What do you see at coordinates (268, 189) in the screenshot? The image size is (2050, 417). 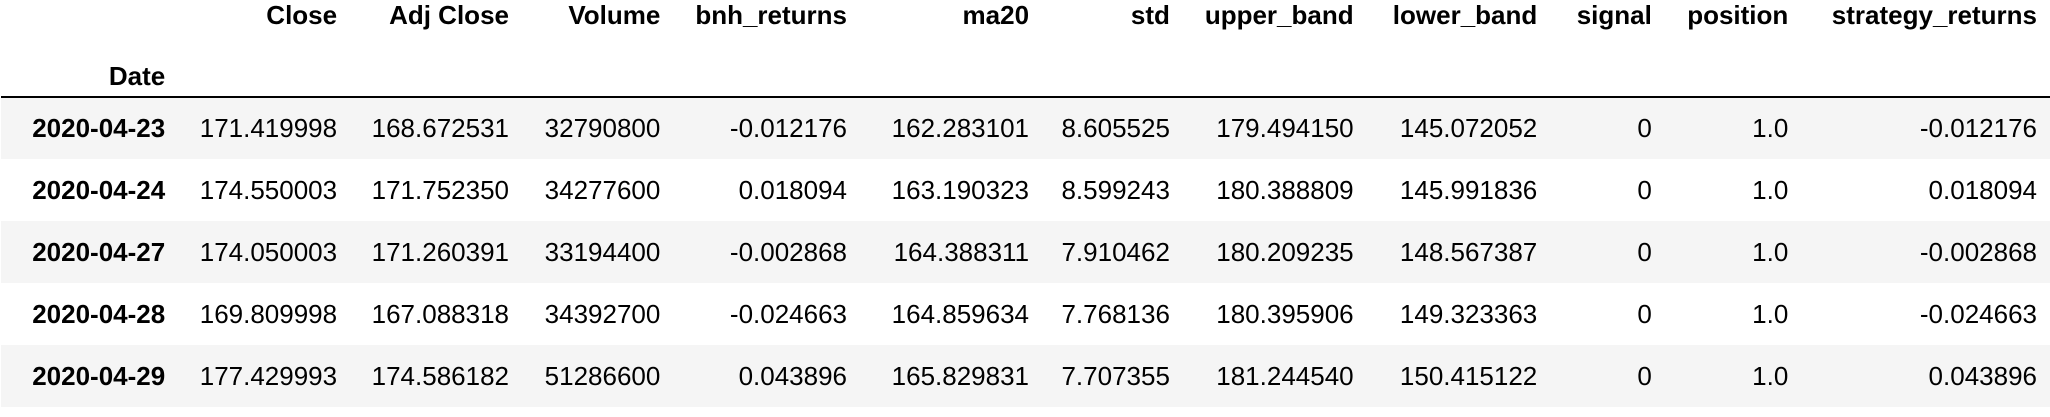 I see `cell-close: 174.550003` at bounding box center [268, 189].